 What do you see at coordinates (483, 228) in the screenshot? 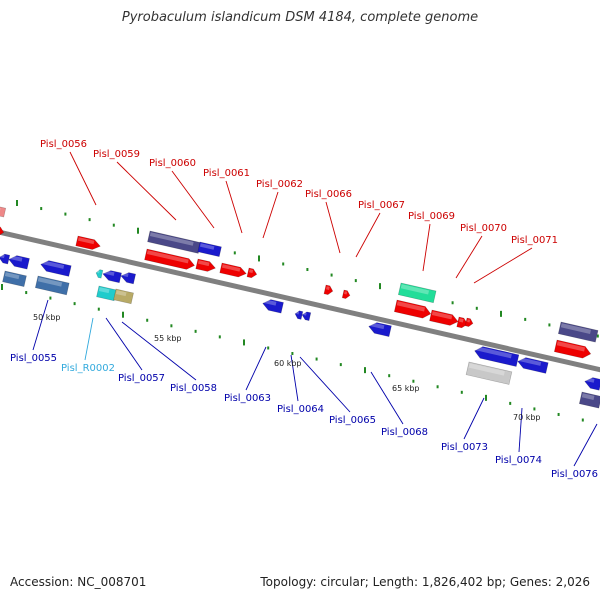
I see `gene-label-pisl-0070: Pisl_0070` at bounding box center [483, 228].